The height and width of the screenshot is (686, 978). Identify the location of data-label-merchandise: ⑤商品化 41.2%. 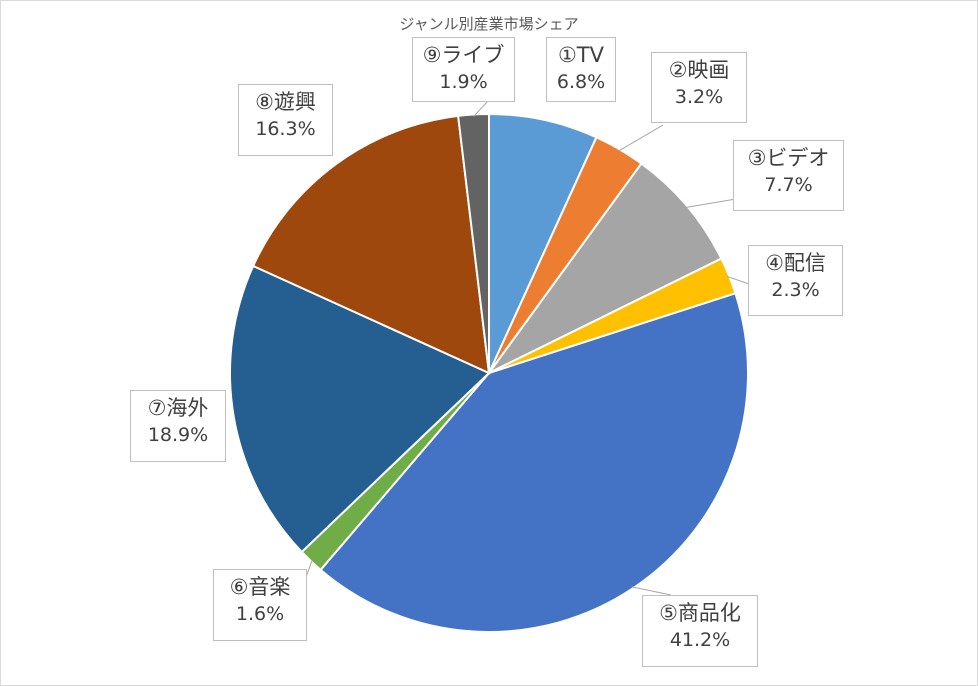
(700, 631).